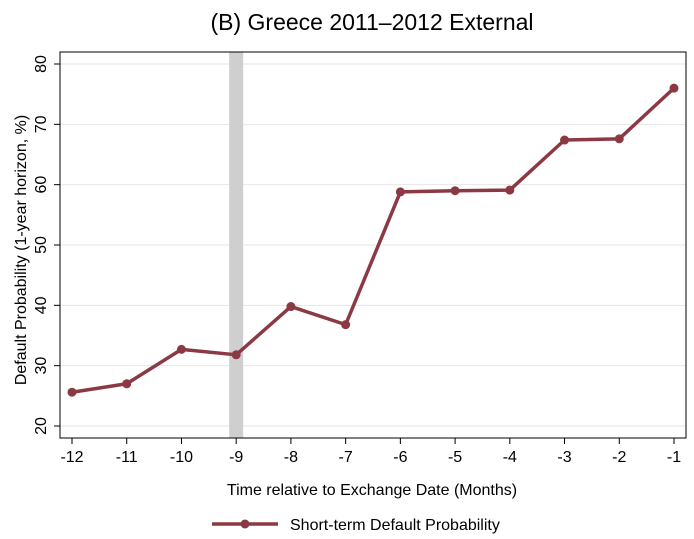 This screenshot has width=694, height=539. Describe the element at coordinates (371, 22) in the screenshot. I see `chart-title: (B) Greece 2011–2012 External` at that location.